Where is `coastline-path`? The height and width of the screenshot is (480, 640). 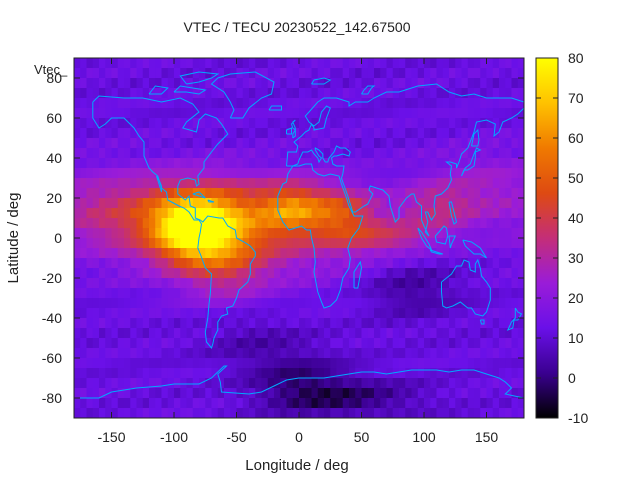 coastline-path is located at coordinates (211, 201).